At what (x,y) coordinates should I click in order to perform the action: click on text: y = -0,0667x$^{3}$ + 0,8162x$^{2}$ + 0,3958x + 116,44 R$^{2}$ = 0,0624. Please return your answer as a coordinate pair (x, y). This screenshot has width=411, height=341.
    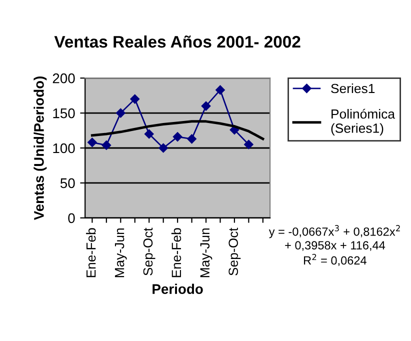
    Looking at the image, I should click on (334, 245).